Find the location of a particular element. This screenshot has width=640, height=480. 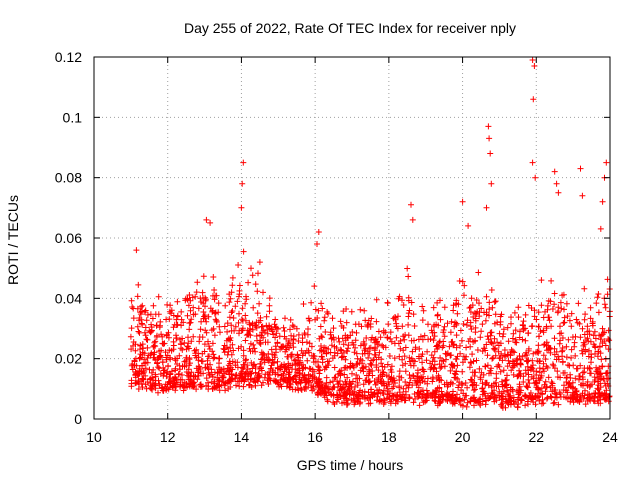

y-tick-label: 0.06 is located at coordinates (68, 238).